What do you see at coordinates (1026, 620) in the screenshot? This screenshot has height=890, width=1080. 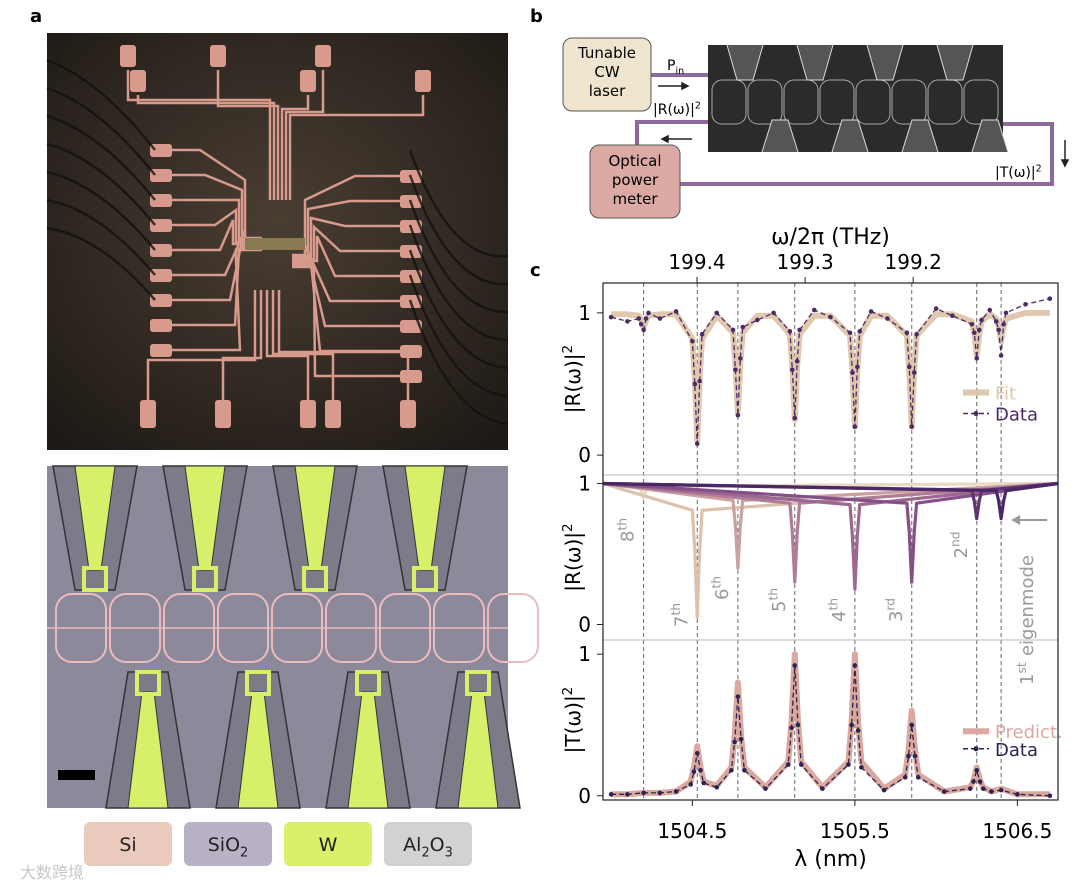 I see `mode-label: 1st eigenmode` at bounding box center [1026, 620].